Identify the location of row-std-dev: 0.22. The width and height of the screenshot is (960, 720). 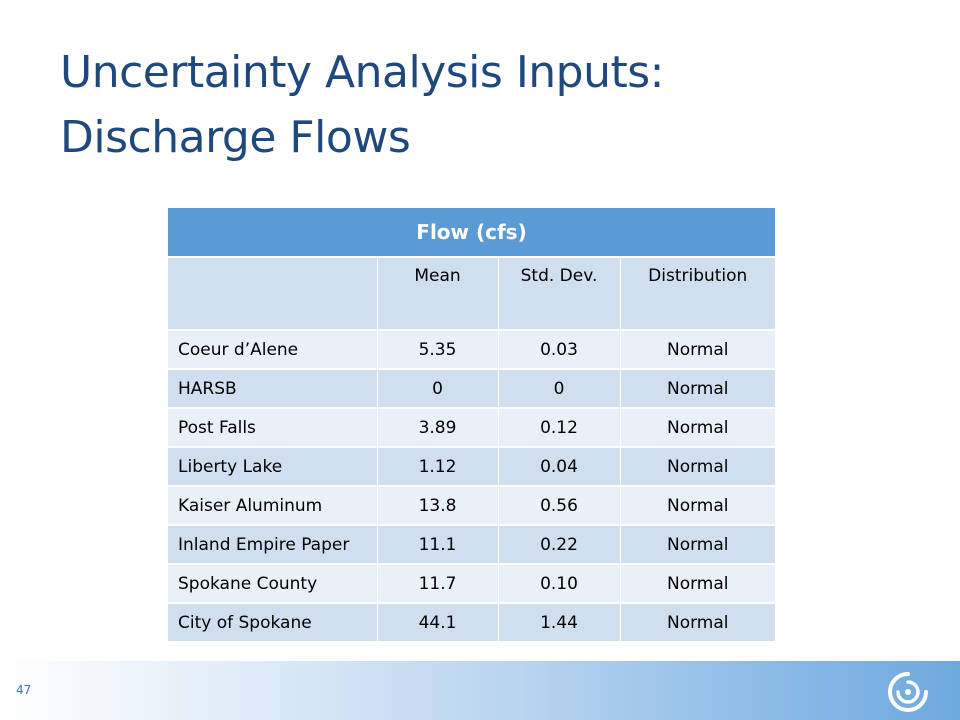
(559, 545).